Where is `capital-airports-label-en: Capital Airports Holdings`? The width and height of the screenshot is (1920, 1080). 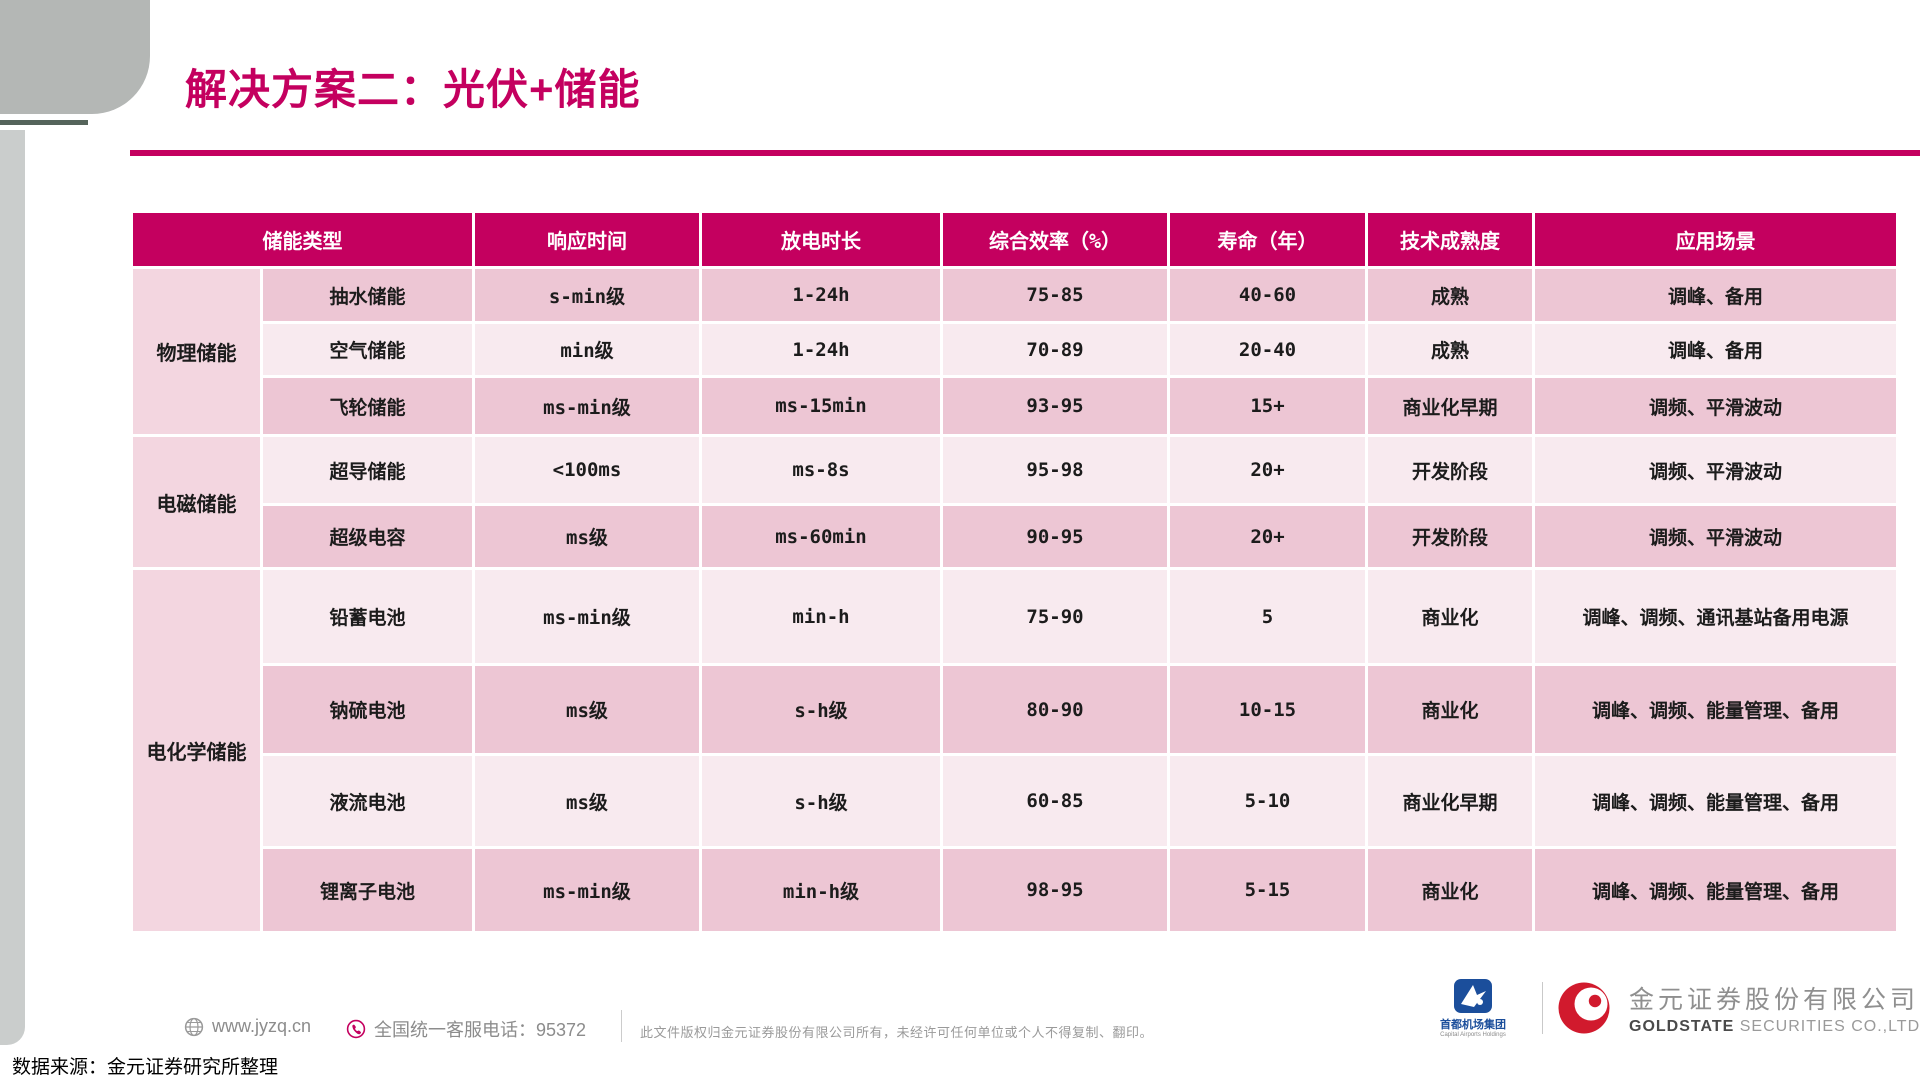
capital-airports-label-en: Capital Airports Holdings is located at coordinates (1473, 1035).